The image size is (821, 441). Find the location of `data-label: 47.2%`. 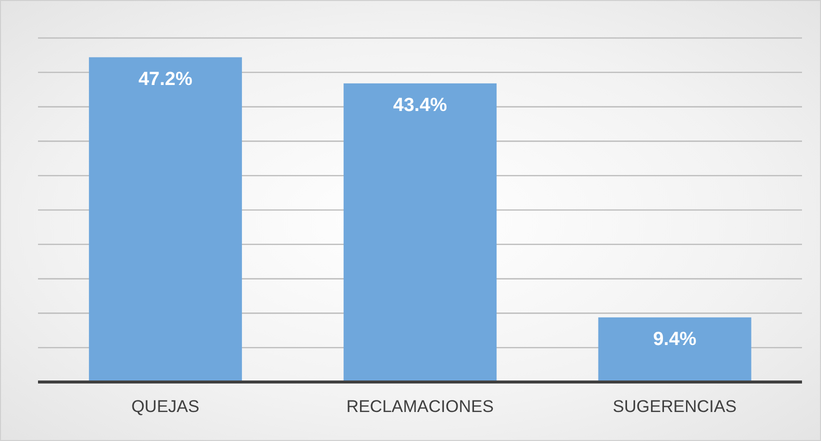

data-label: 47.2% is located at coordinates (165, 79).